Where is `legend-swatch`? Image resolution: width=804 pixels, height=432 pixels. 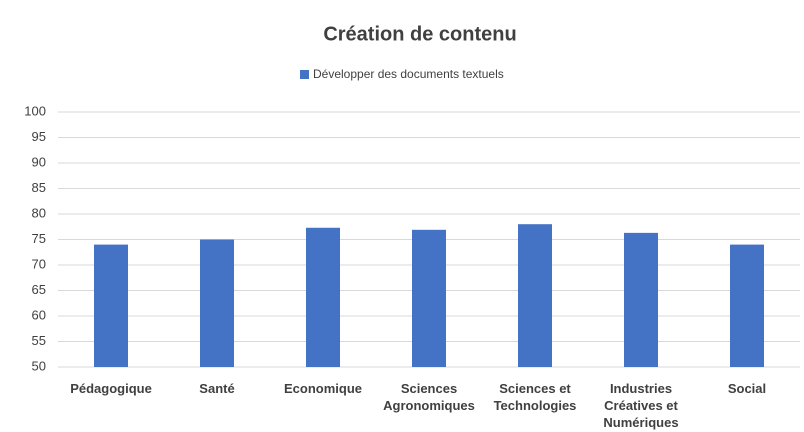 legend-swatch is located at coordinates (304, 74).